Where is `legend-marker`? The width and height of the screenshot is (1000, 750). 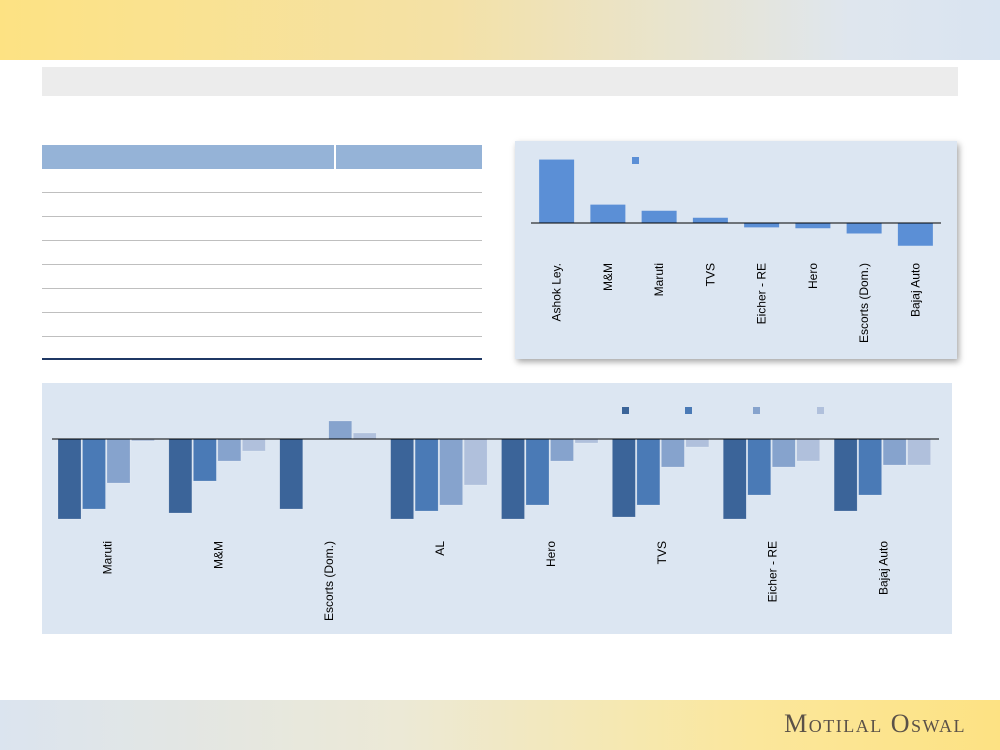
legend-marker is located at coordinates (635, 160).